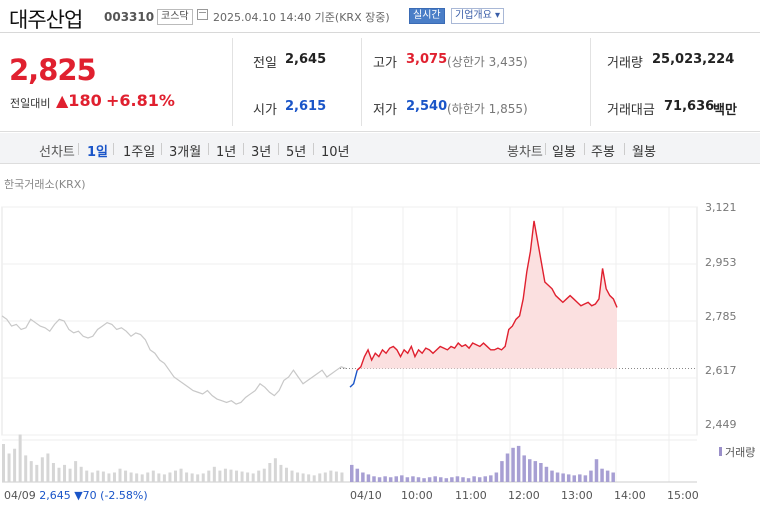 The image size is (760, 510). What do you see at coordinates (564, 152) in the screenshot?
I see `period-daily-candle: 일봉` at bounding box center [564, 152].